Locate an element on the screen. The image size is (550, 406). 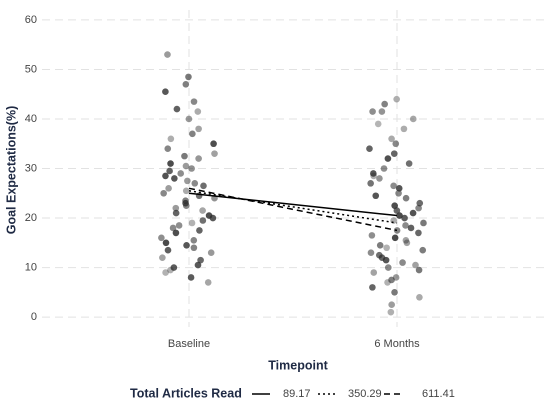
y-tick-label: 20 is located at coordinates (31, 218).